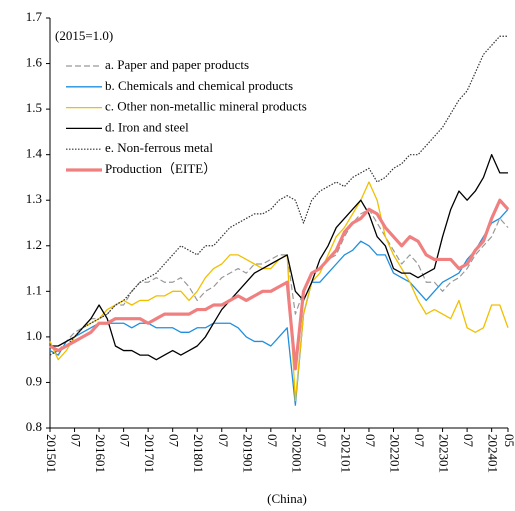 The image size is (515, 511). What do you see at coordinates (395, 453) in the screenshot?
I see `x-tick-label: 202201` at bounding box center [395, 453].